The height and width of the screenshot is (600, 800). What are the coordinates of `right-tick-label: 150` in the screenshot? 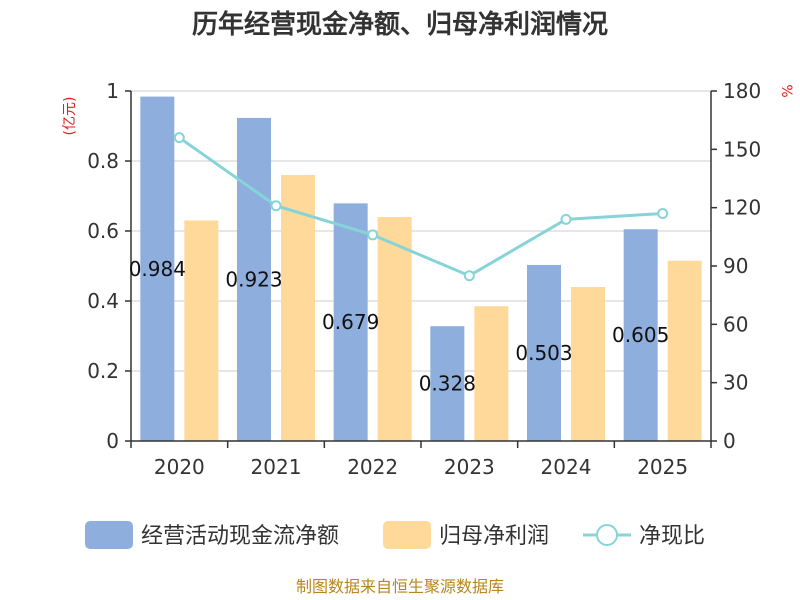 It's located at (742, 149).